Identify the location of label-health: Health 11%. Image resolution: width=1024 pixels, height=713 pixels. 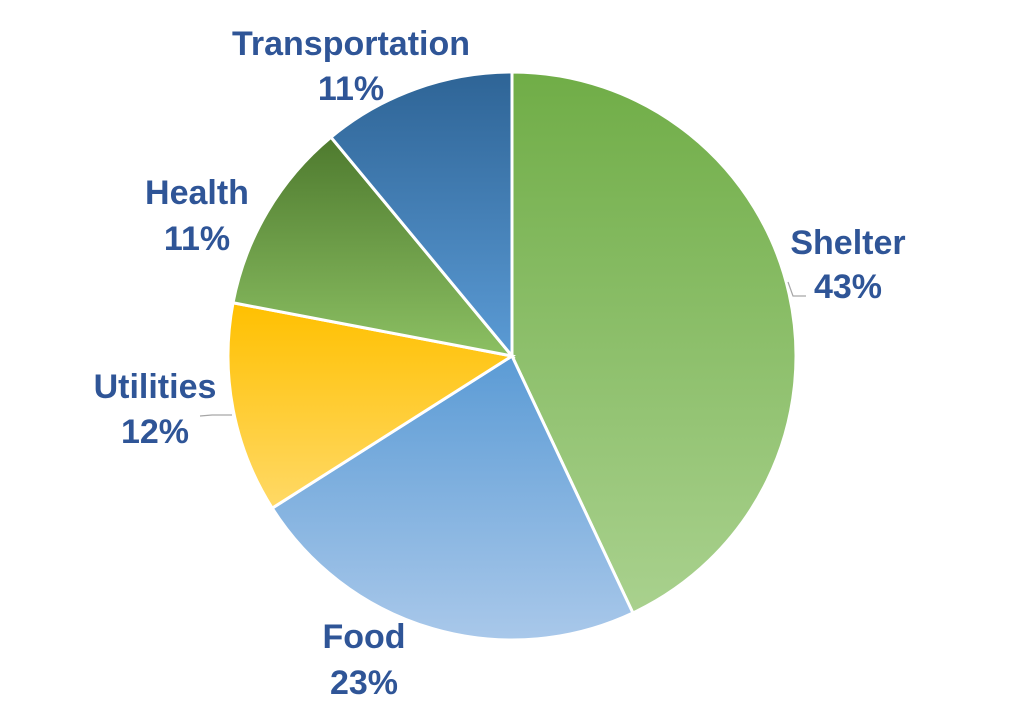
(197, 216).